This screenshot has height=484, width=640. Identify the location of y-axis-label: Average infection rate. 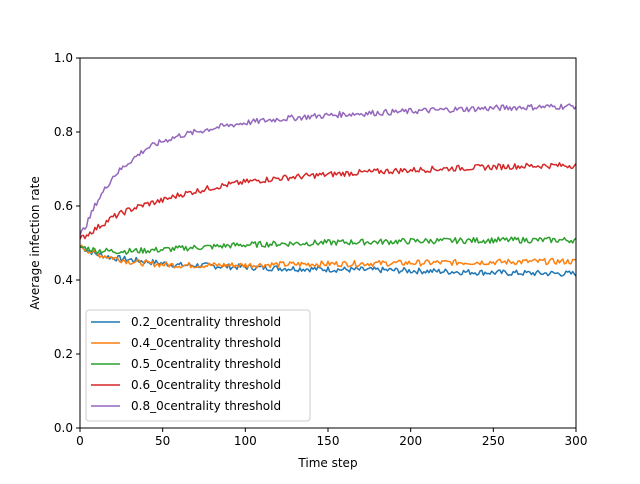
(35, 242).